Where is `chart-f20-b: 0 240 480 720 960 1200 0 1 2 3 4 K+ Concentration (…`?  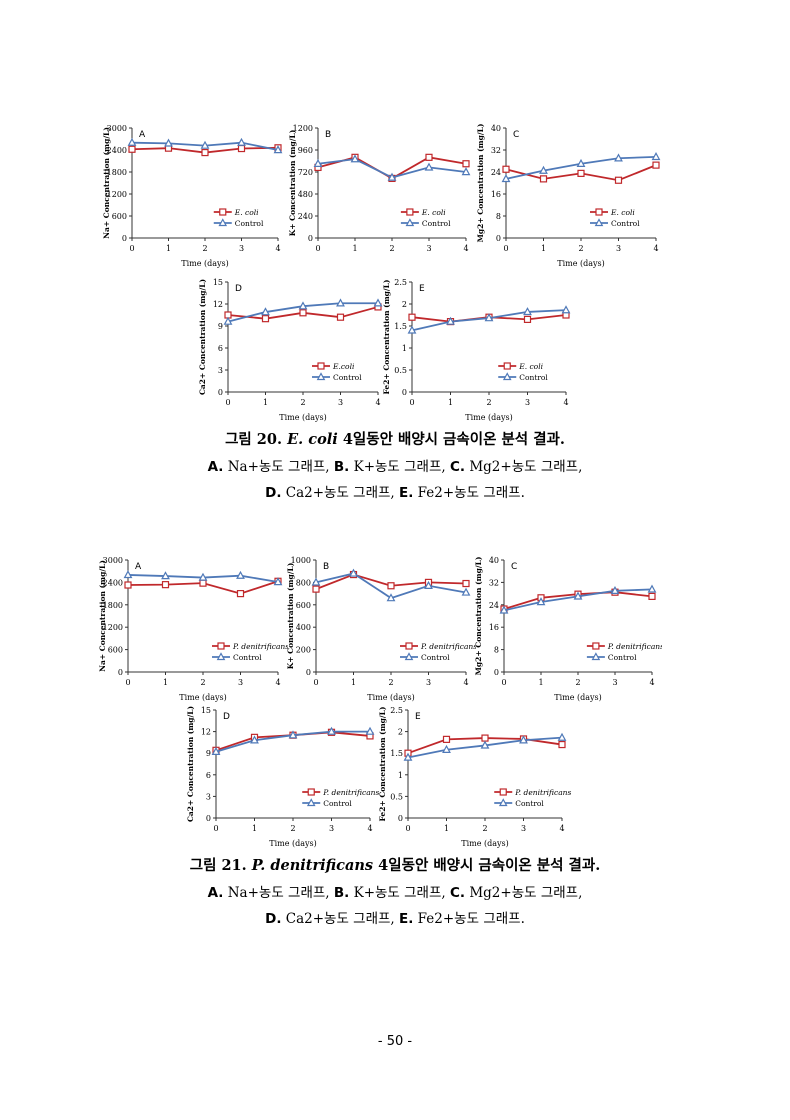
chart-f20-b: 0 240 480 720 960 1200 0 1 2 3 4 K+ Concentration (… is located at coordinates (381, 195).